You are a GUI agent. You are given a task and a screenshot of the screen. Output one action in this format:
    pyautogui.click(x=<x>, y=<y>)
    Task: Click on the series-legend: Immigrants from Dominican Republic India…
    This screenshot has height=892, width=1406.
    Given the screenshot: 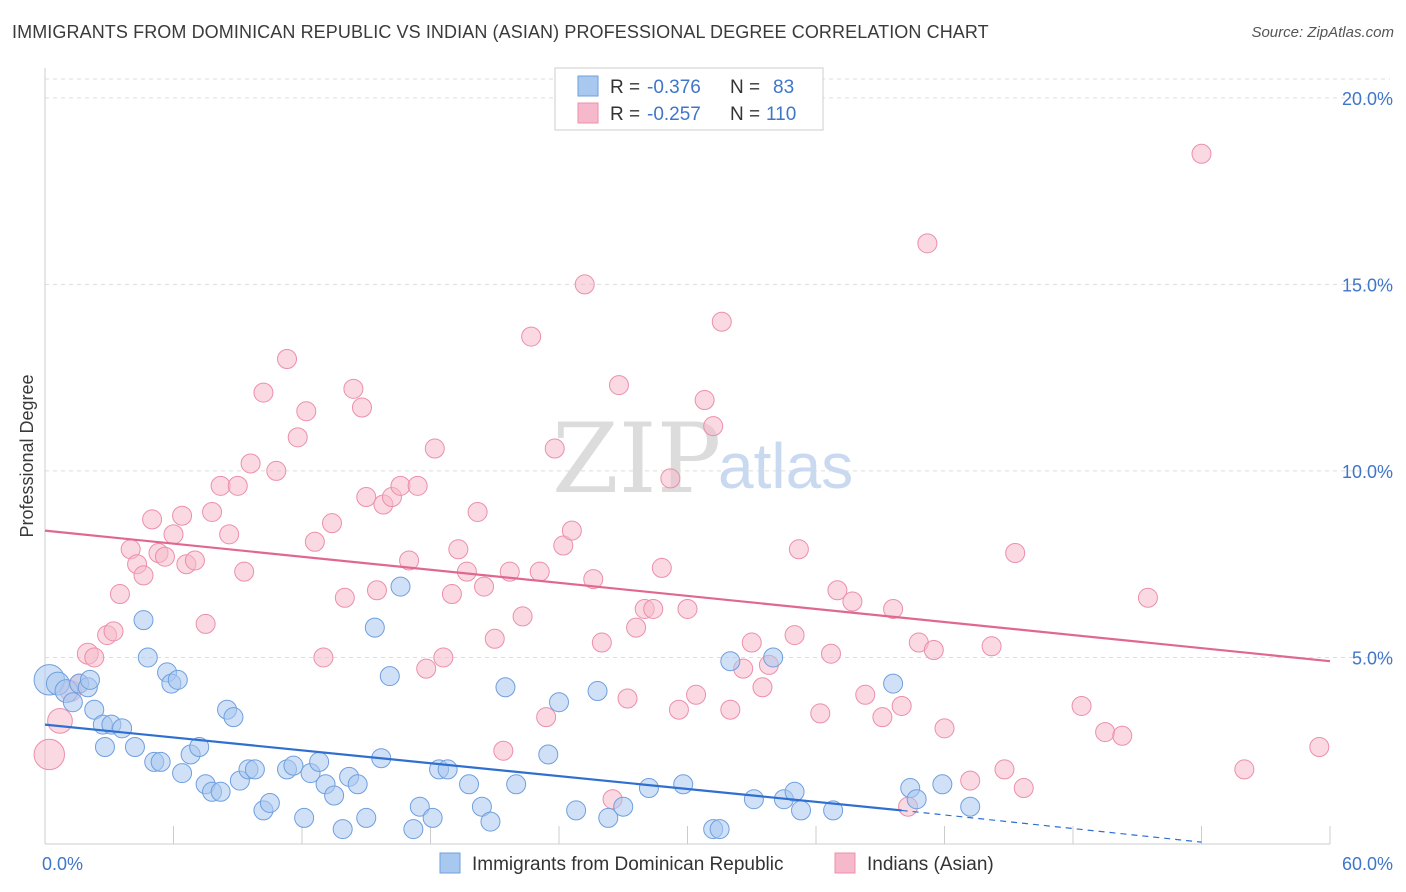 What is the action you would take?
    pyautogui.click(x=716, y=863)
    